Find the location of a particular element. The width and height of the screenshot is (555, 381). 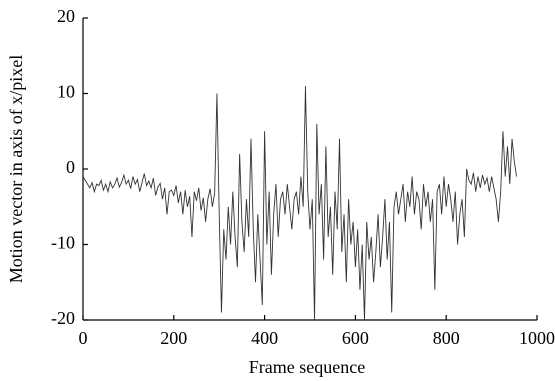

y-tick-label: 10 is located at coordinates (66, 92).